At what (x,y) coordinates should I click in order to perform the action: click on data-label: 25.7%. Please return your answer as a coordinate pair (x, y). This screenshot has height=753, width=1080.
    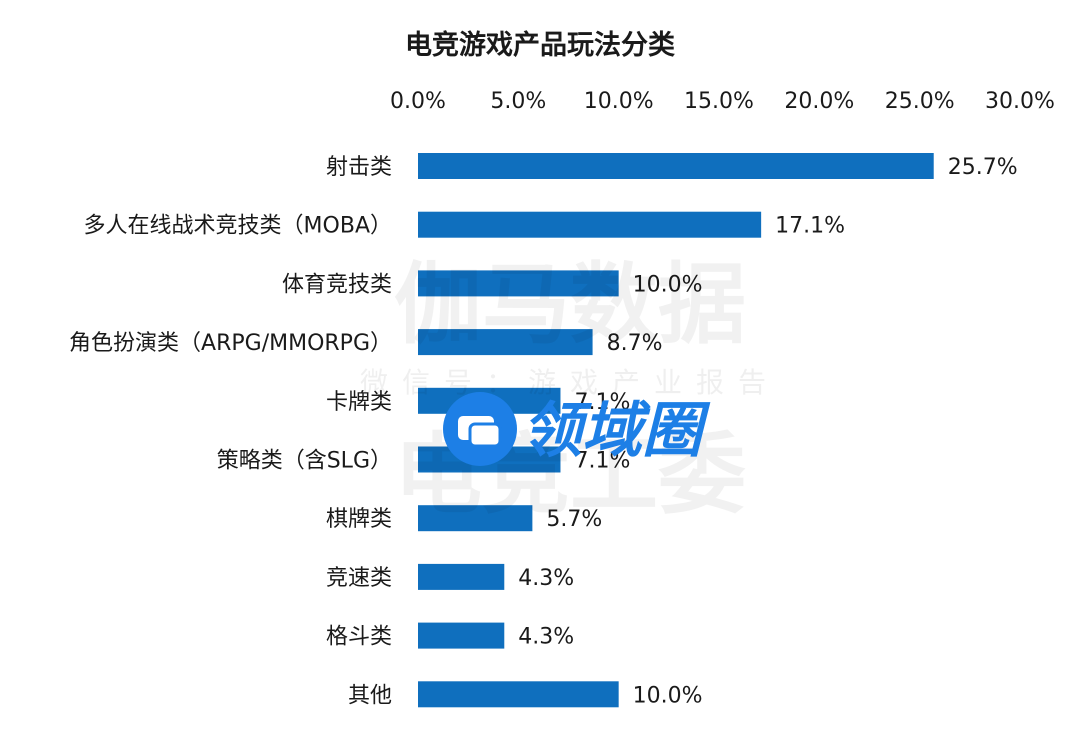
    Looking at the image, I should click on (983, 167).